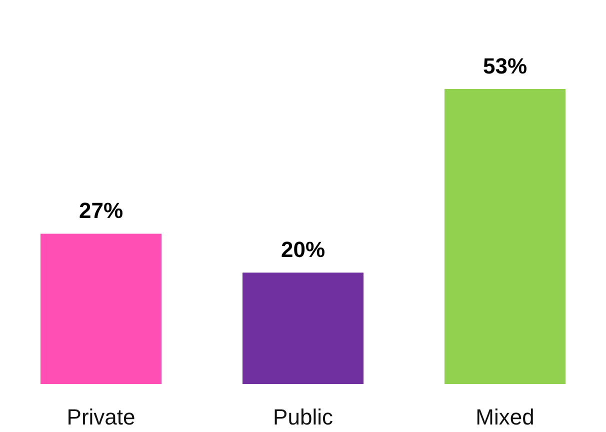 The height and width of the screenshot is (432, 606). What do you see at coordinates (303, 417) in the screenshot?
I see `x-tick-label: Public` at bounding box center [303, 417].